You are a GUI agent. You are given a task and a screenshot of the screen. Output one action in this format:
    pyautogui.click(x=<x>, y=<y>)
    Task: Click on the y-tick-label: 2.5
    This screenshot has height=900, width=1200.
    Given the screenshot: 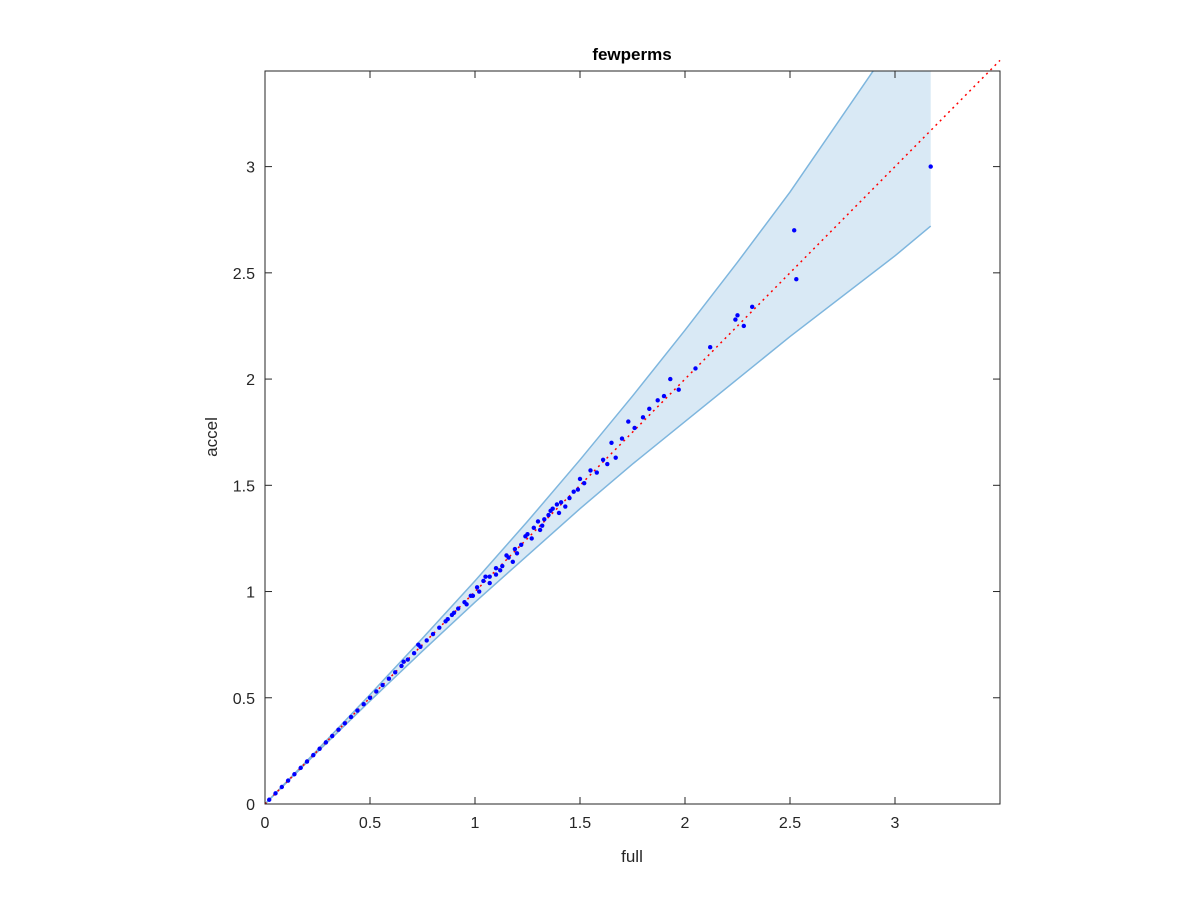 What is the action you would take?
    pyautogui.click(x=244, y=274)
    